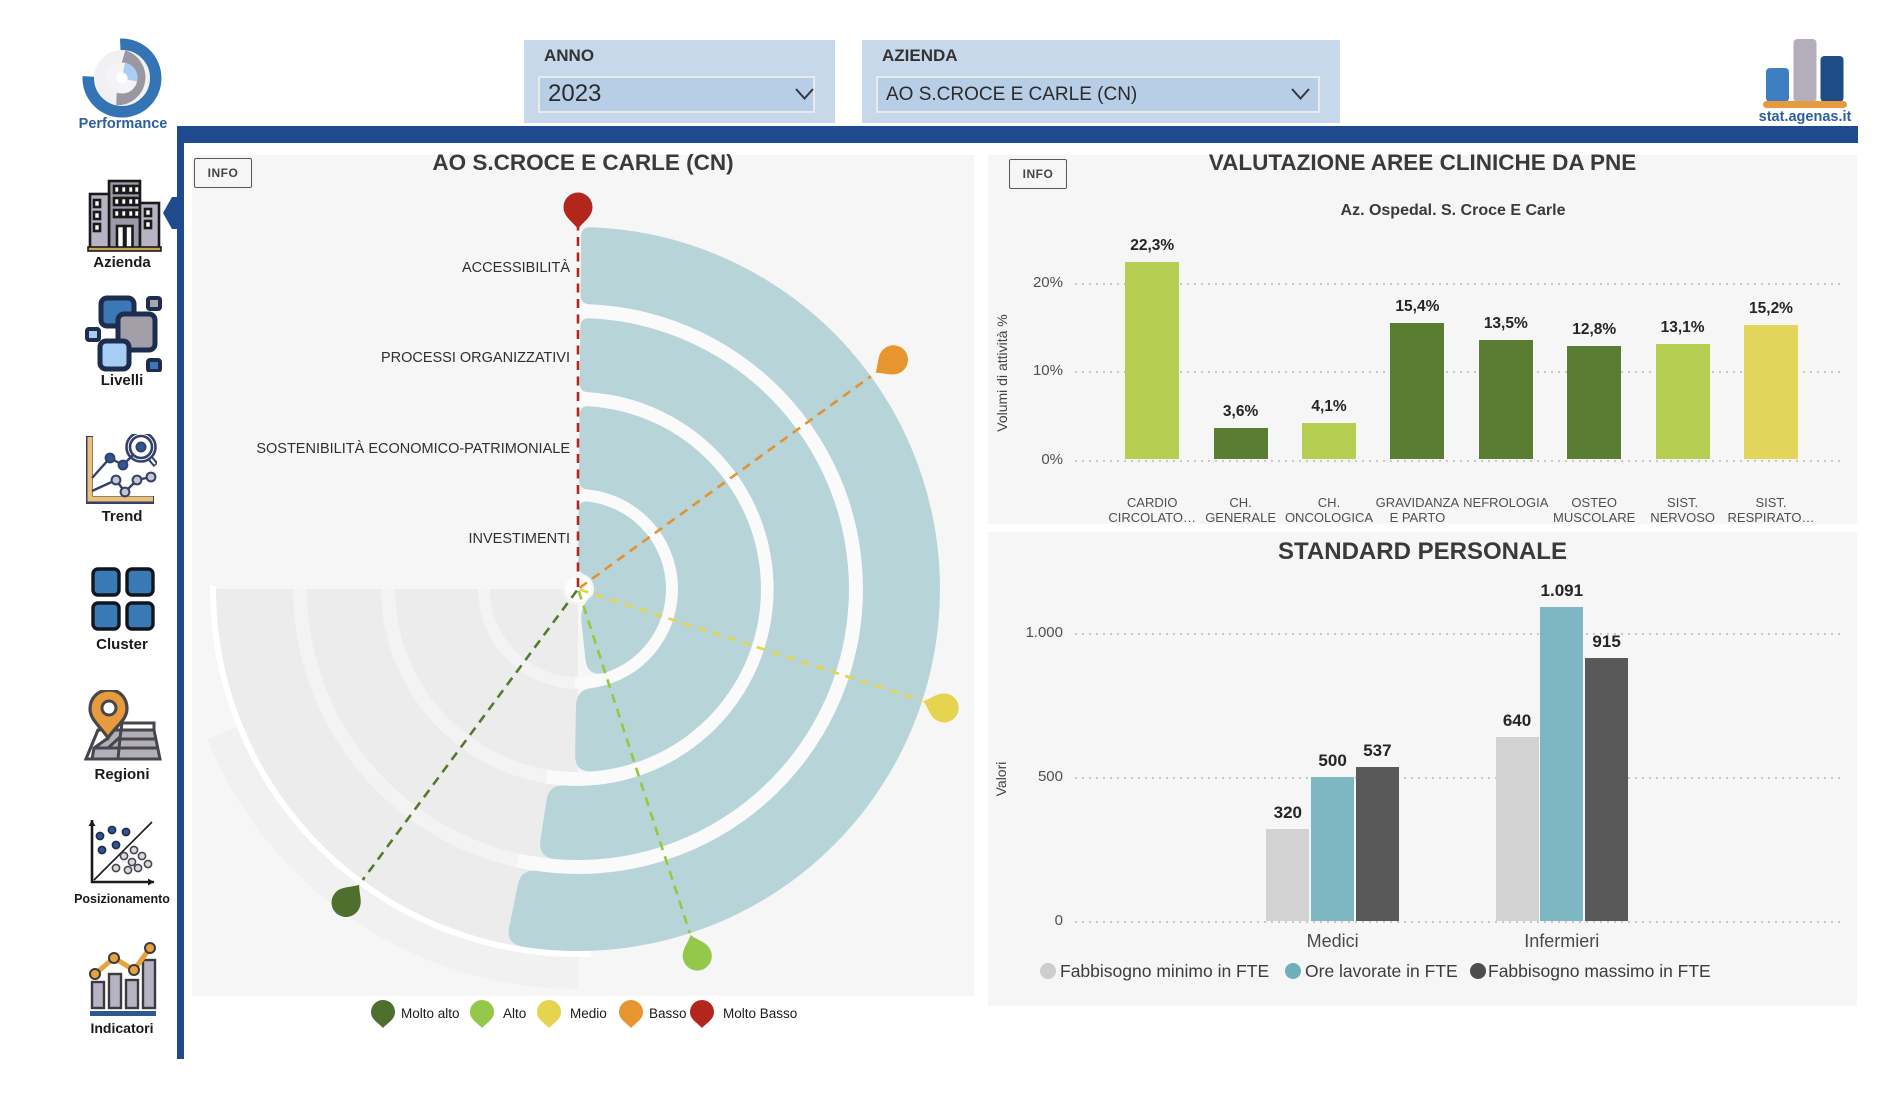  I want to click on svg-text: Molto alto, so click(430, 1013).